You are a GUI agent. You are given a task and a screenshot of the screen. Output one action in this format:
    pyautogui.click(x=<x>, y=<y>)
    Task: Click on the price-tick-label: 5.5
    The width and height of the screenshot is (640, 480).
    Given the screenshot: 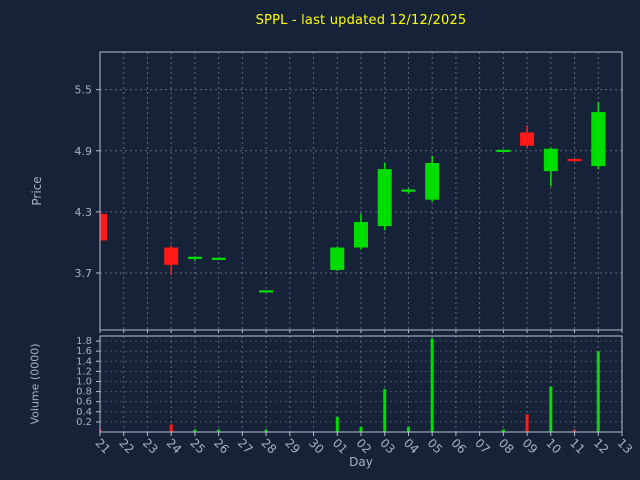 What is the action you would take?
    pyautogui.click(x=84, y=90)
    